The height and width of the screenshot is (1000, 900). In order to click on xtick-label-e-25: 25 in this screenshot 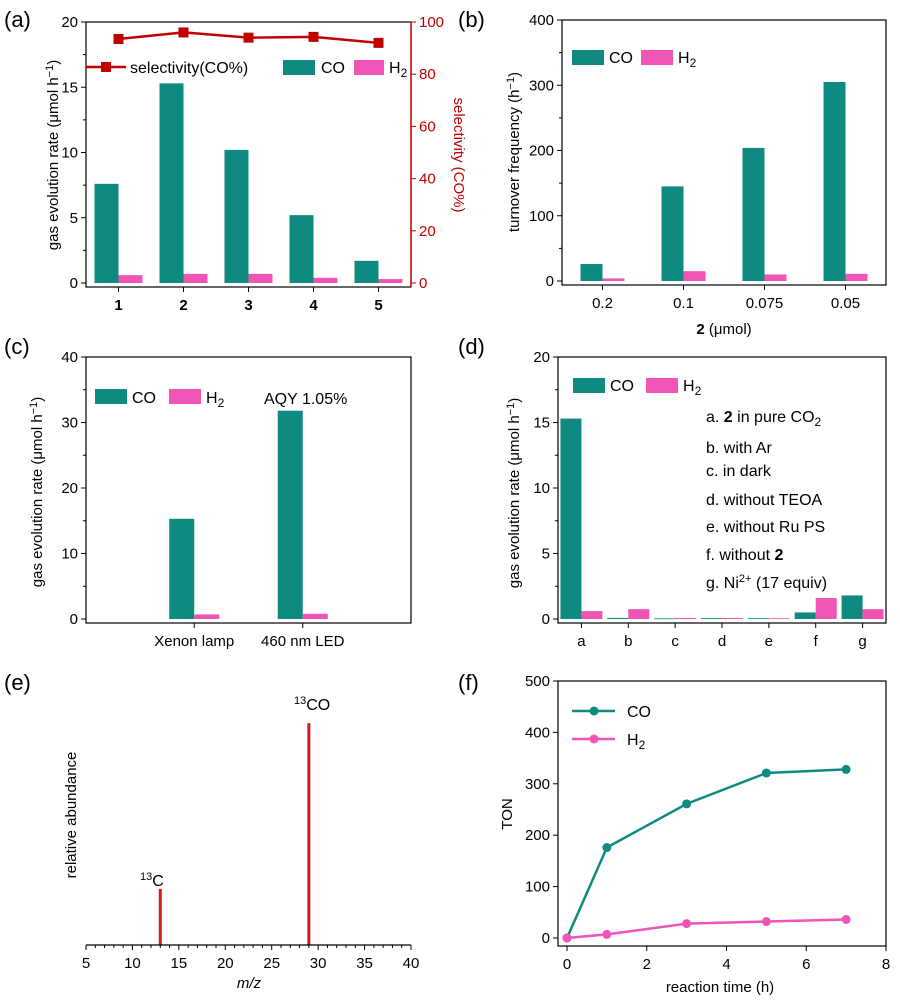, I will do `click(271, 963)`.